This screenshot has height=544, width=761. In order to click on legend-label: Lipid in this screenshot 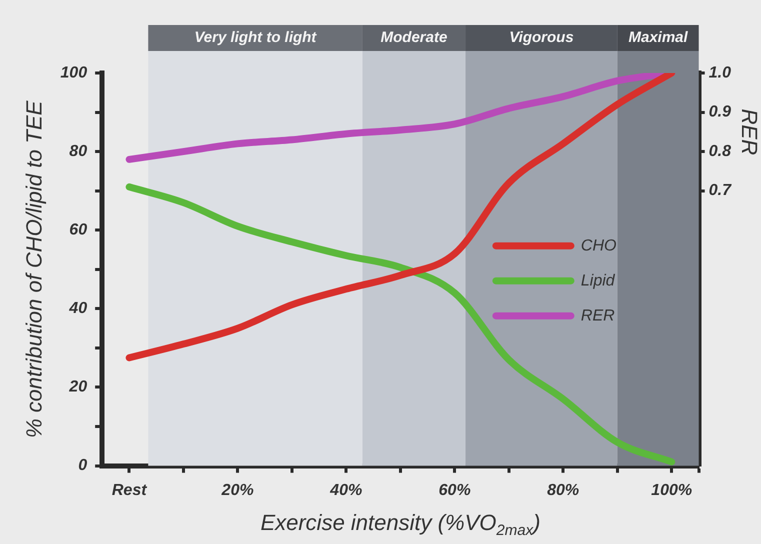, I will do `click(598, 281)`.